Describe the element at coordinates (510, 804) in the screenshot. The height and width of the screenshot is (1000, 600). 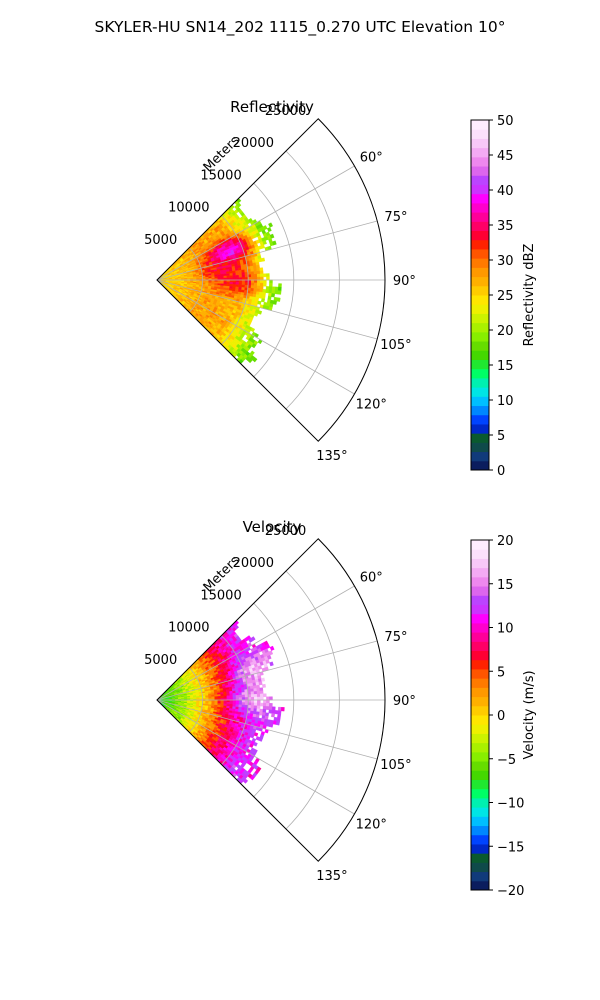
I see `colorbar-tick-label: −10` at that location.